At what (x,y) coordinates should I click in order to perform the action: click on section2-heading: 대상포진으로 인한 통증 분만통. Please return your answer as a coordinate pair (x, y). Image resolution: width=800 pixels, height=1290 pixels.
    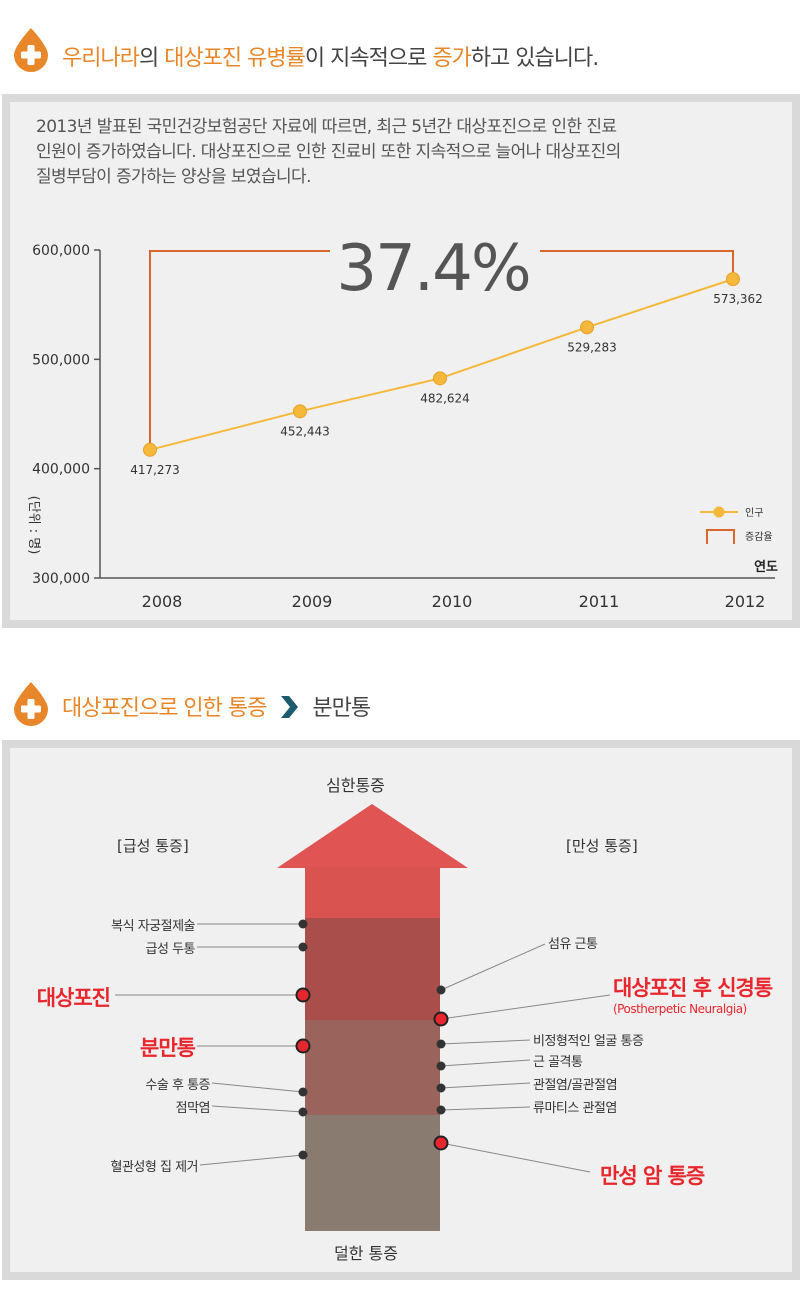
    Looking at the image, I should click on (216, 706).